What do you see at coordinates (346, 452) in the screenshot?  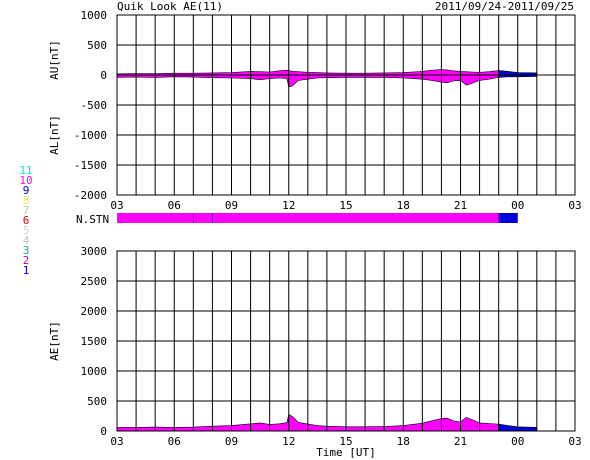 I see `x-axis-label: Time [UT]` at bounding box center [346, 452].